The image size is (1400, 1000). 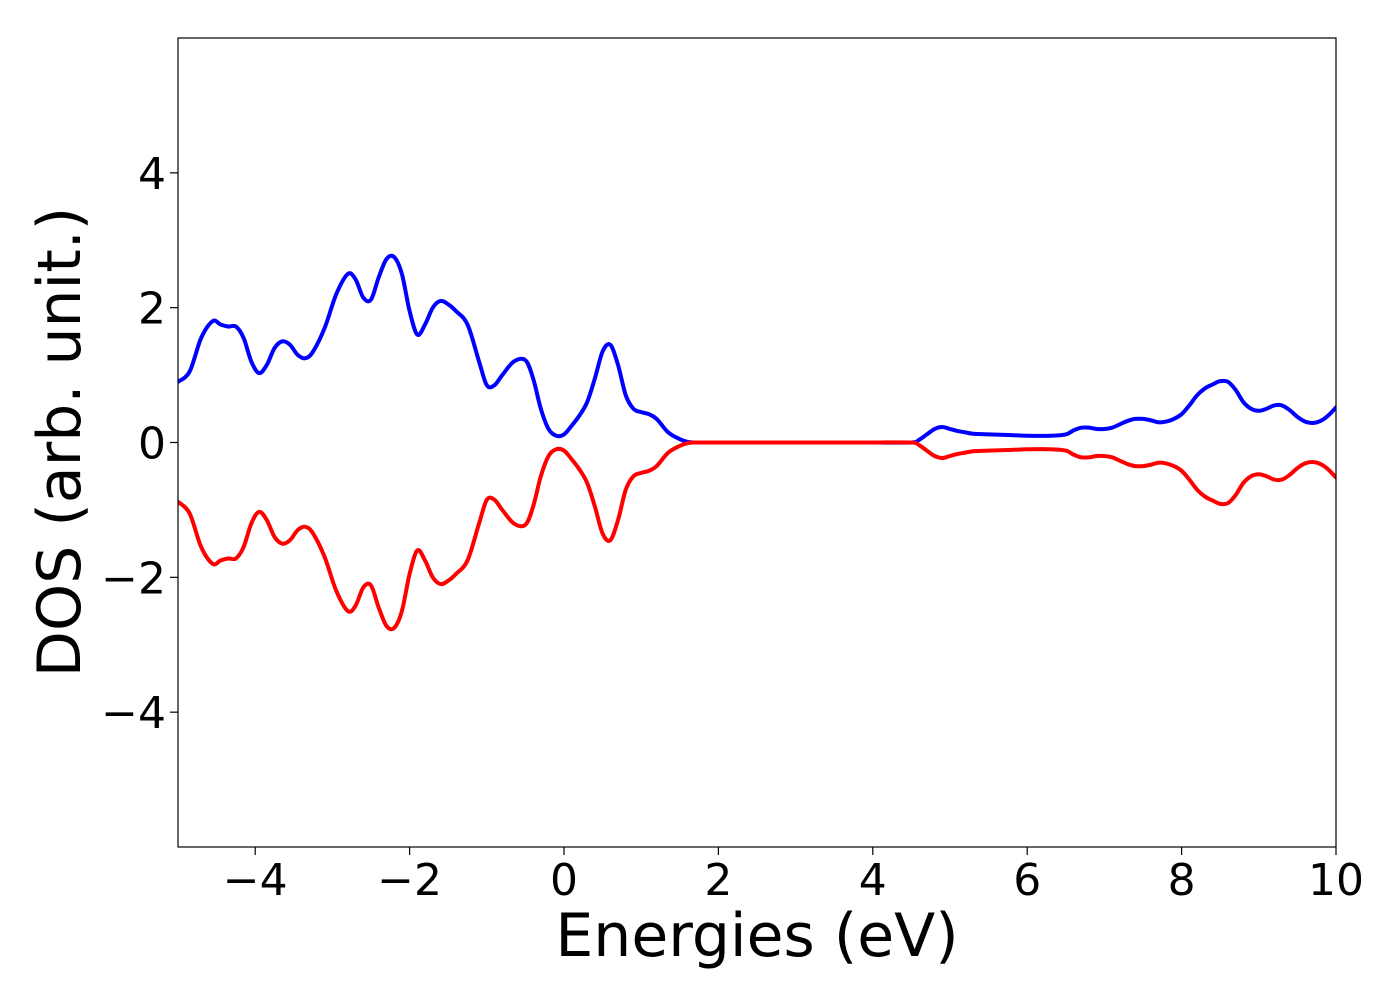 What do you see at coordinates (133, 713) in the screenshot?
I see `y-tick-label: −4` at bounding box center [133, 713].